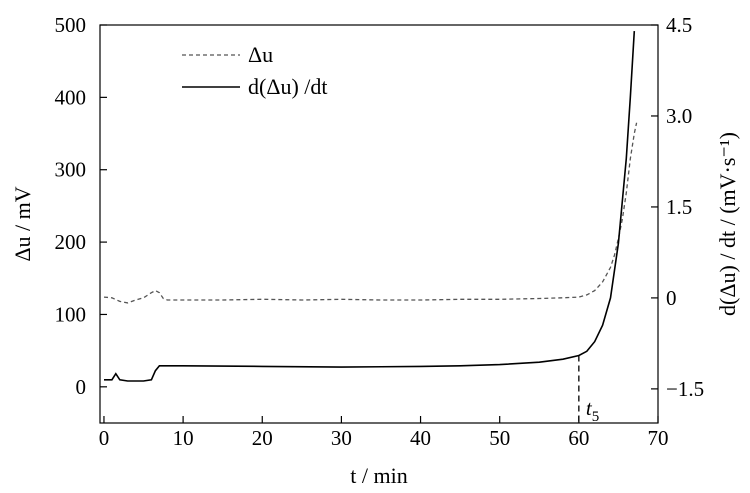  Describe the element at coordinates (592, 410) in the screenshot. I see `t5-annotation-label: t5` at that location.